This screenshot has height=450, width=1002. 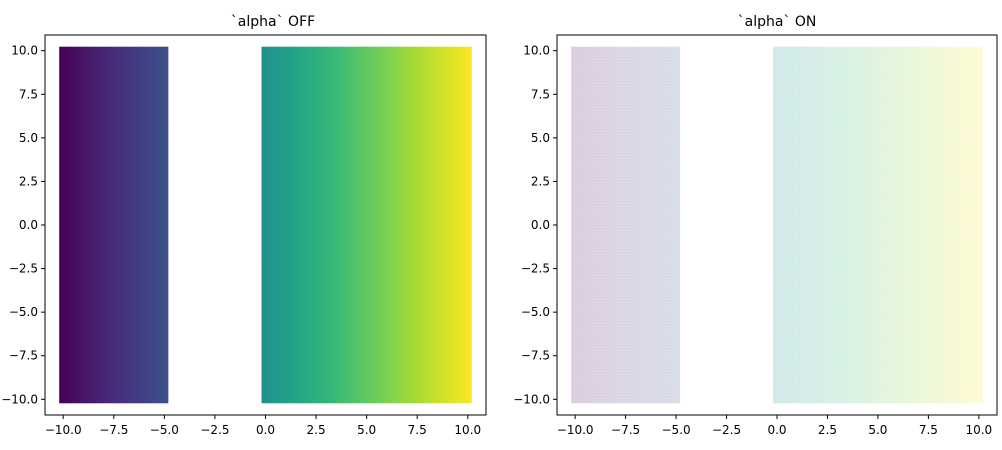 I want to click on scatter-points-texture, so click(x=626, y=225).